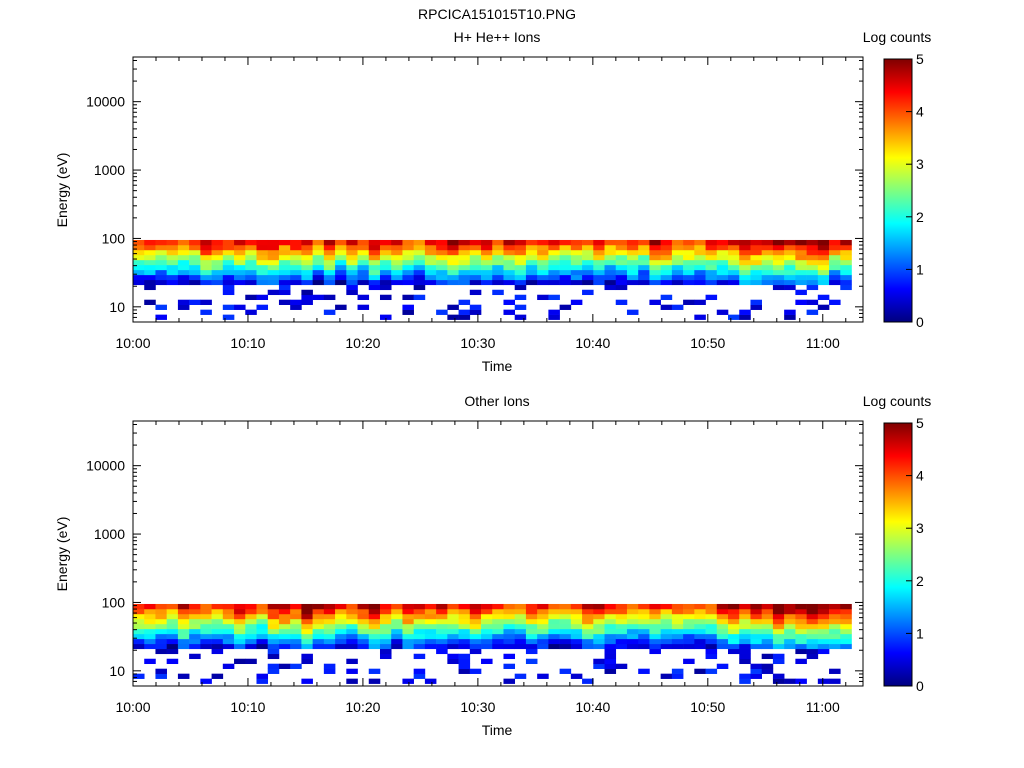 This screenshot has height=768, width=1024. I want to click on panel-title: H+ He++ Ions, so click(497, 37).